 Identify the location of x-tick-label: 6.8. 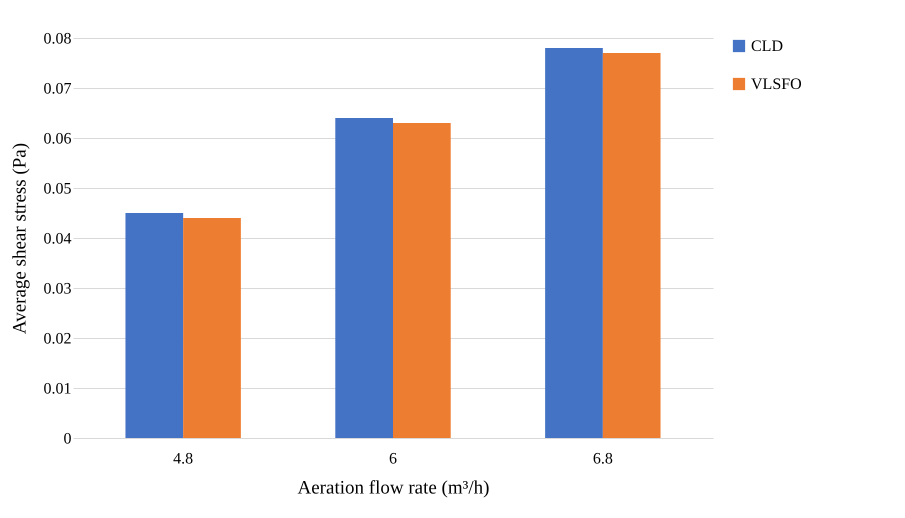
(602, 459).